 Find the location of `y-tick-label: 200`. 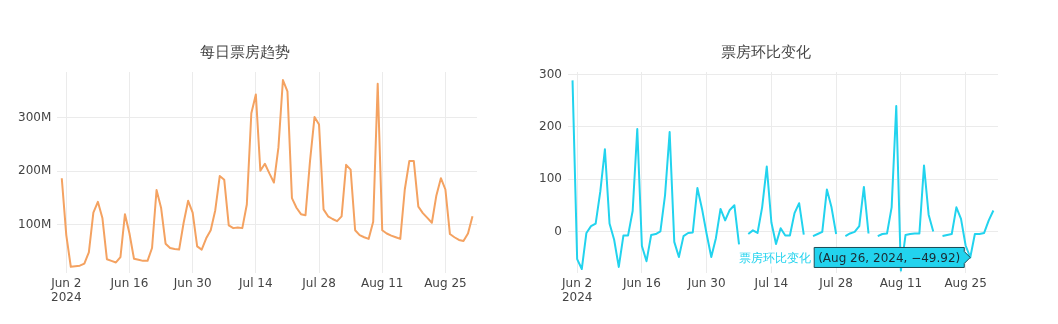

y-tick-label: 200 is located at coordinates (550, 126).